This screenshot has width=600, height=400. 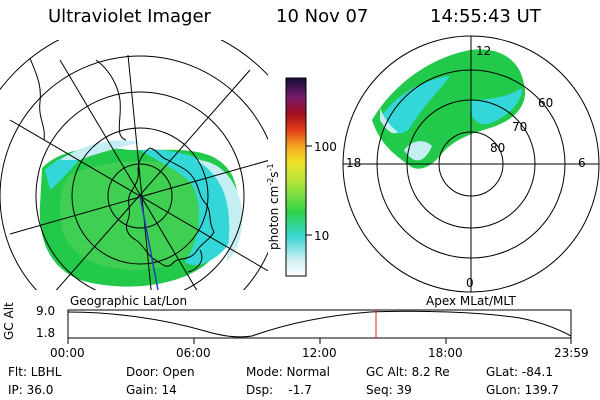 I want to click on info-gc-alt: GC Alt: 8.2 Re, so click(x=408, y=372).